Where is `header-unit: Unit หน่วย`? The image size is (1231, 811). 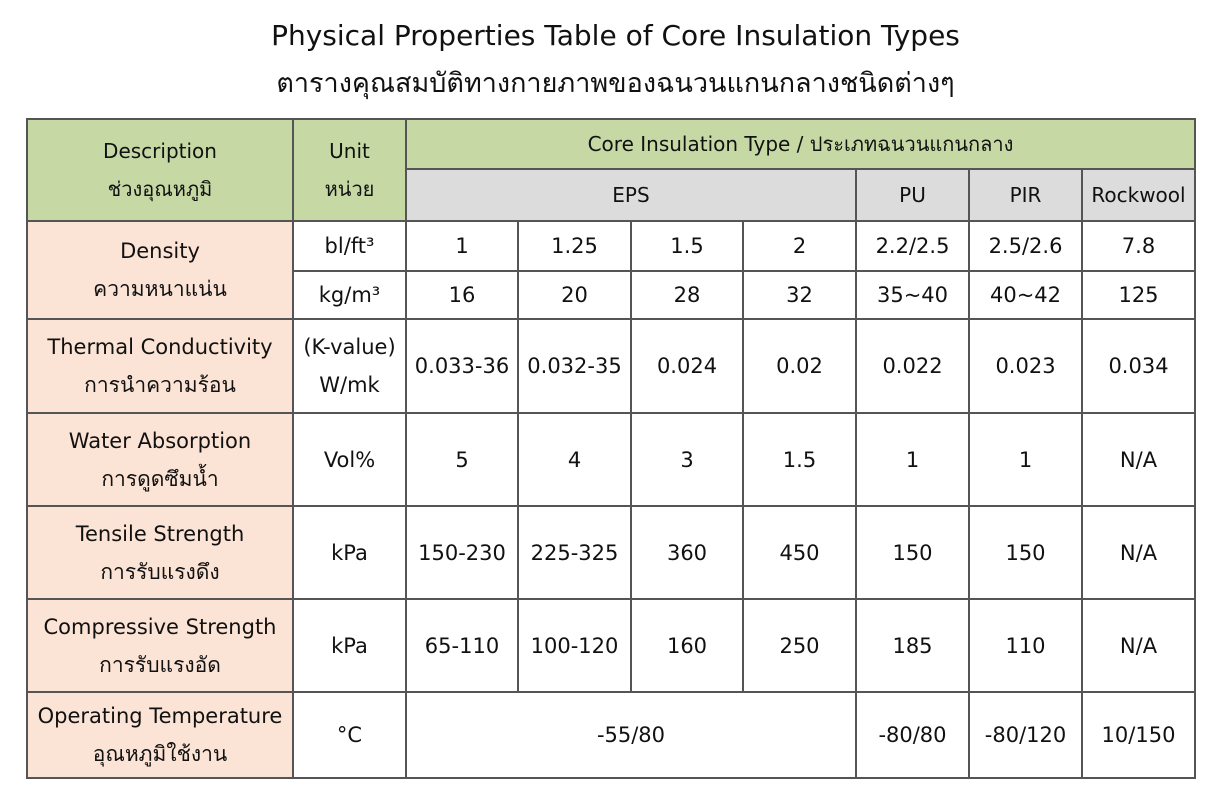
header-unit: Unit หน่วย is located at coordinates (349, 170).